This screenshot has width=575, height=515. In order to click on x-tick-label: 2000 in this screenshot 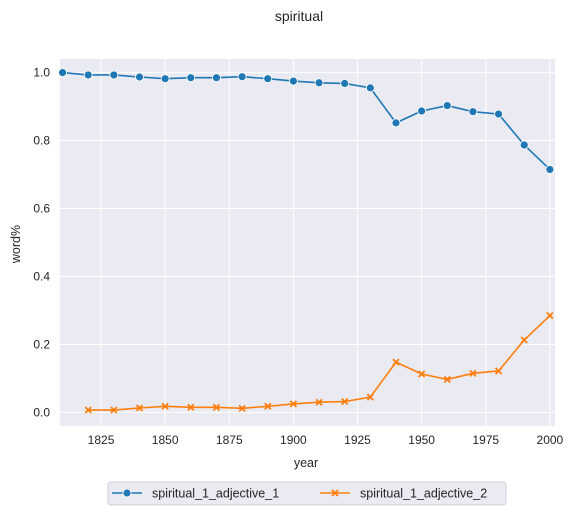, I will do `click(550, 440)`.